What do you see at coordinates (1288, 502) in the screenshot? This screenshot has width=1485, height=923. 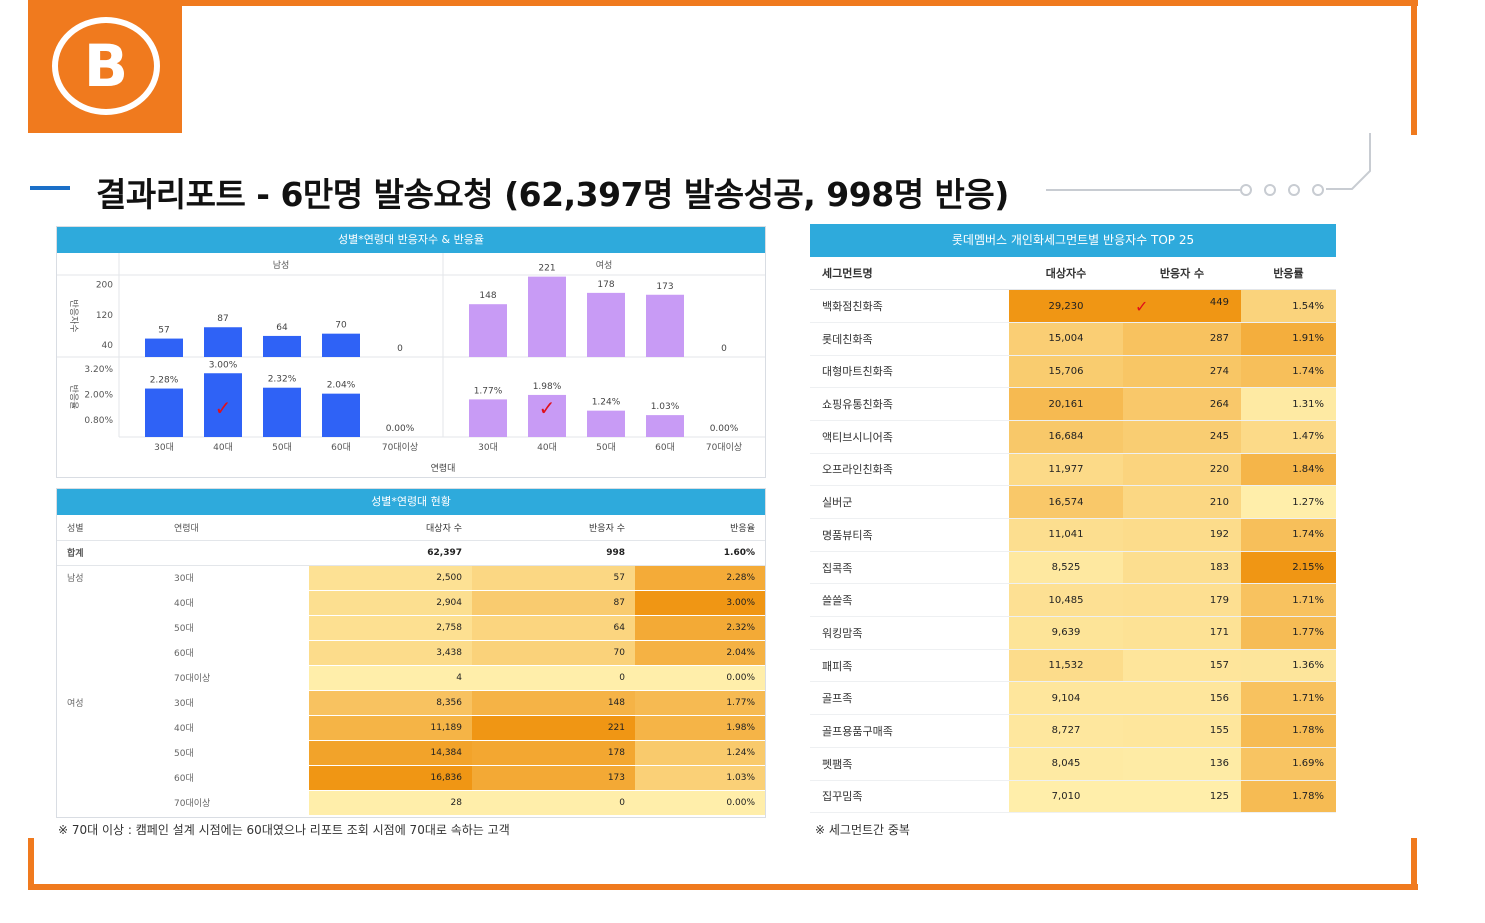 I see `rate-cell: 1.27%` at bounding box center [1288, 502].